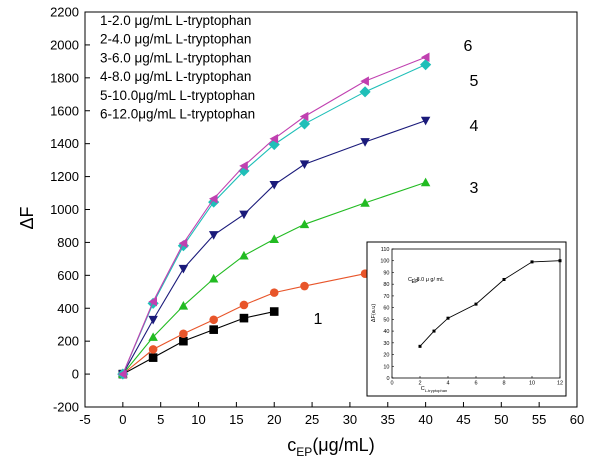 This screenshot has height=465, width=590. I want to click on inset-x-axis-title-main: C, so click(423, 389).